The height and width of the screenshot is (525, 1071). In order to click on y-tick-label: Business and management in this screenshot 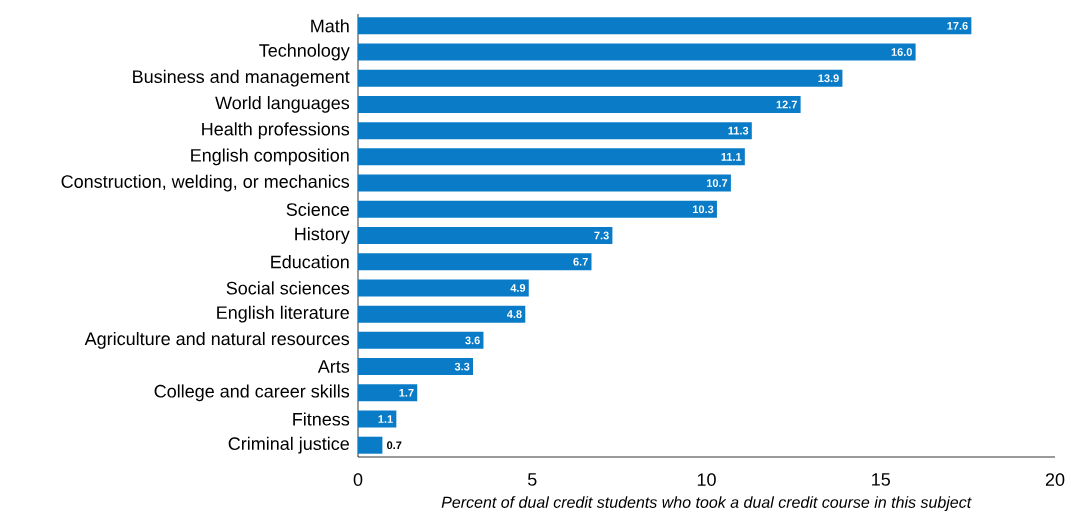, I will do `click(241, 78)`.